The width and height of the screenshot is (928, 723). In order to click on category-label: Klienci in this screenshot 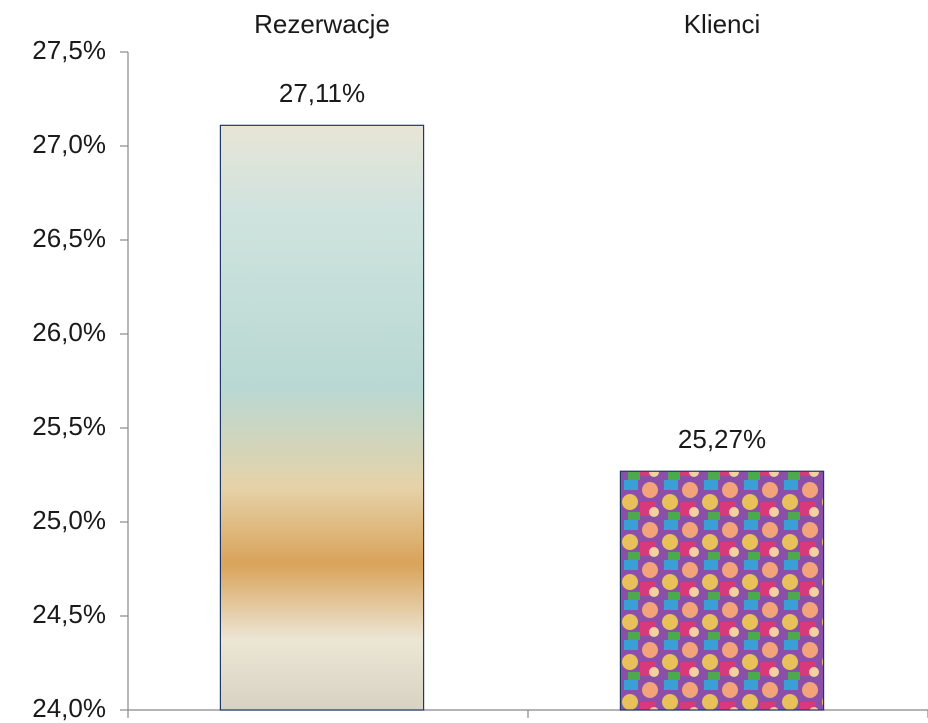, I will do `click(722, 24)`.